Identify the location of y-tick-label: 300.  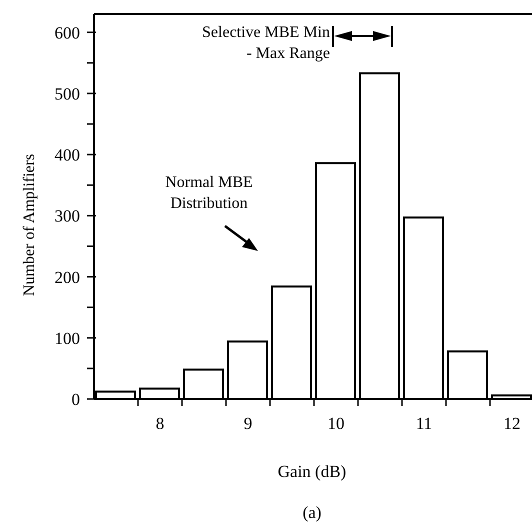
(67, 216).